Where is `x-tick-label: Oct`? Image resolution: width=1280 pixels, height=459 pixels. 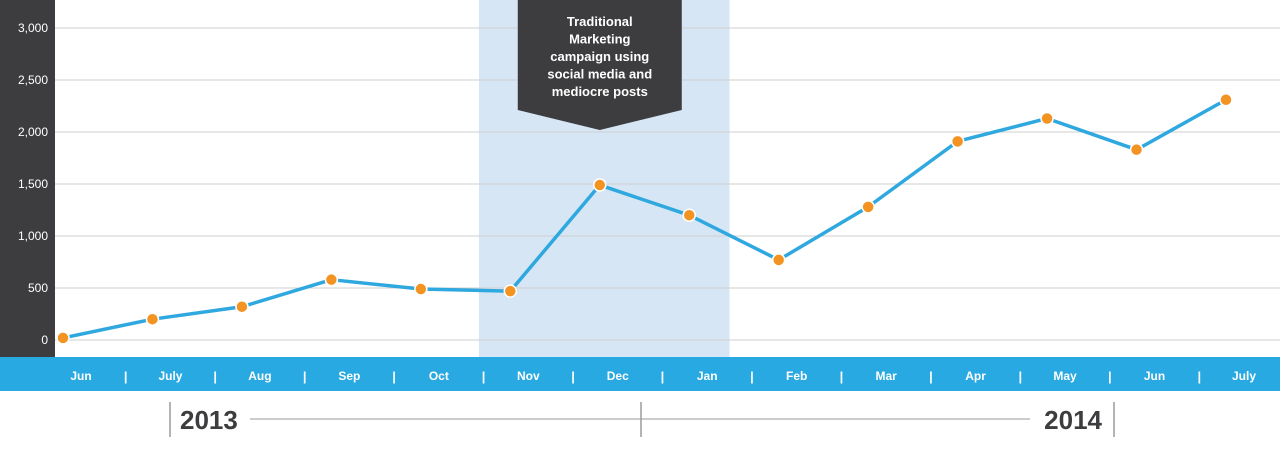 x-tick-label: Oct is located at coordinates (439, 376).